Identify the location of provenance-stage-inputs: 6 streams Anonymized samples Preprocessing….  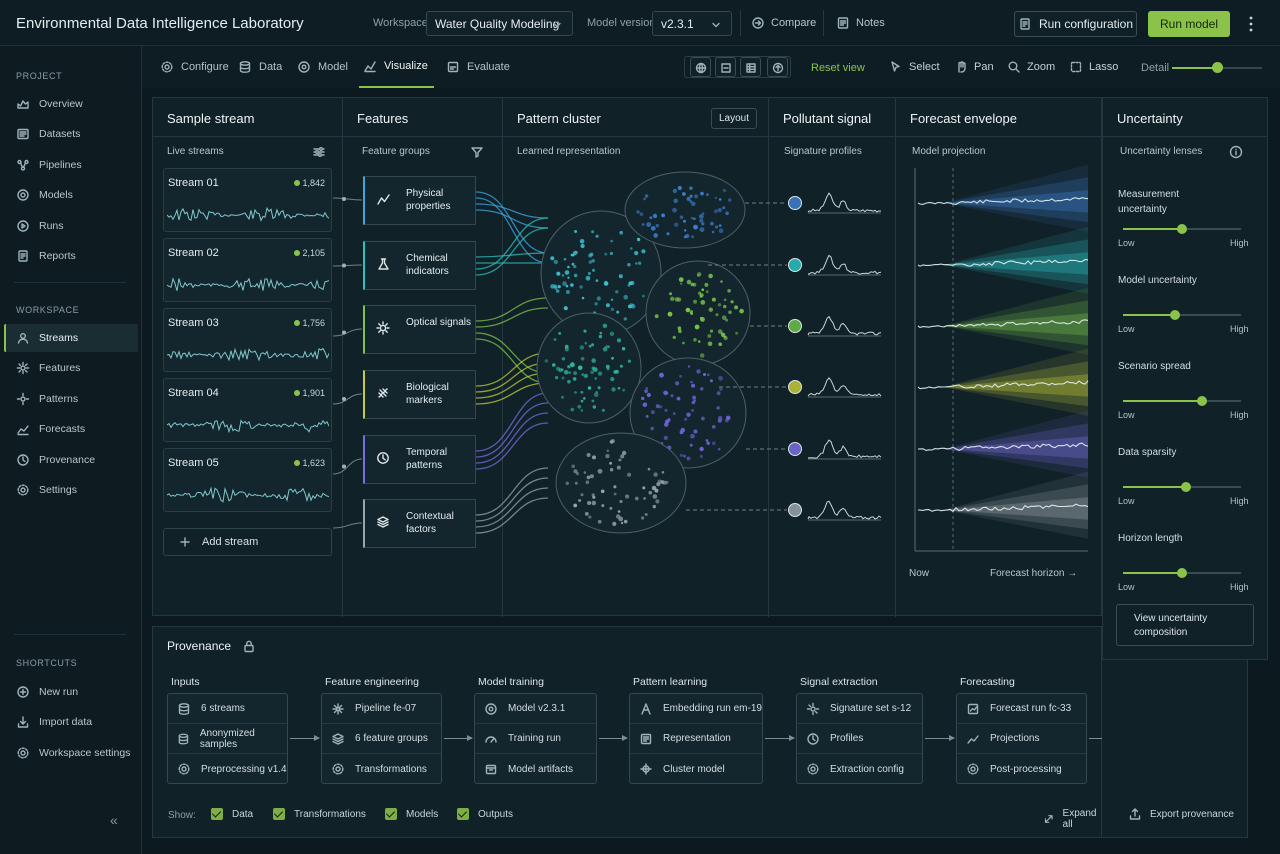
(227, 738).